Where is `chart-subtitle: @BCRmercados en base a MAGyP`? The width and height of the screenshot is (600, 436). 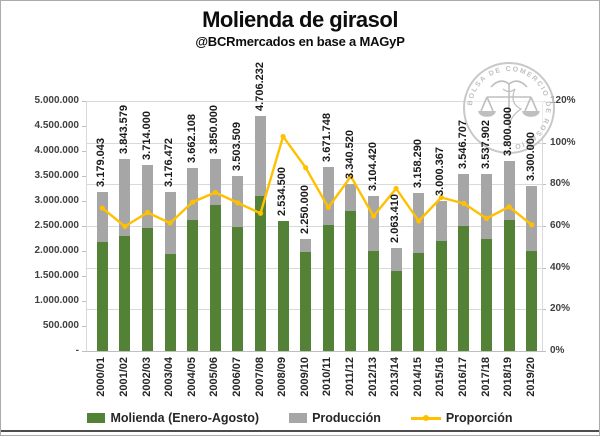 chart-subtitle: @BCRmercados en base a MAGyP is located at coordinates (300, 41).